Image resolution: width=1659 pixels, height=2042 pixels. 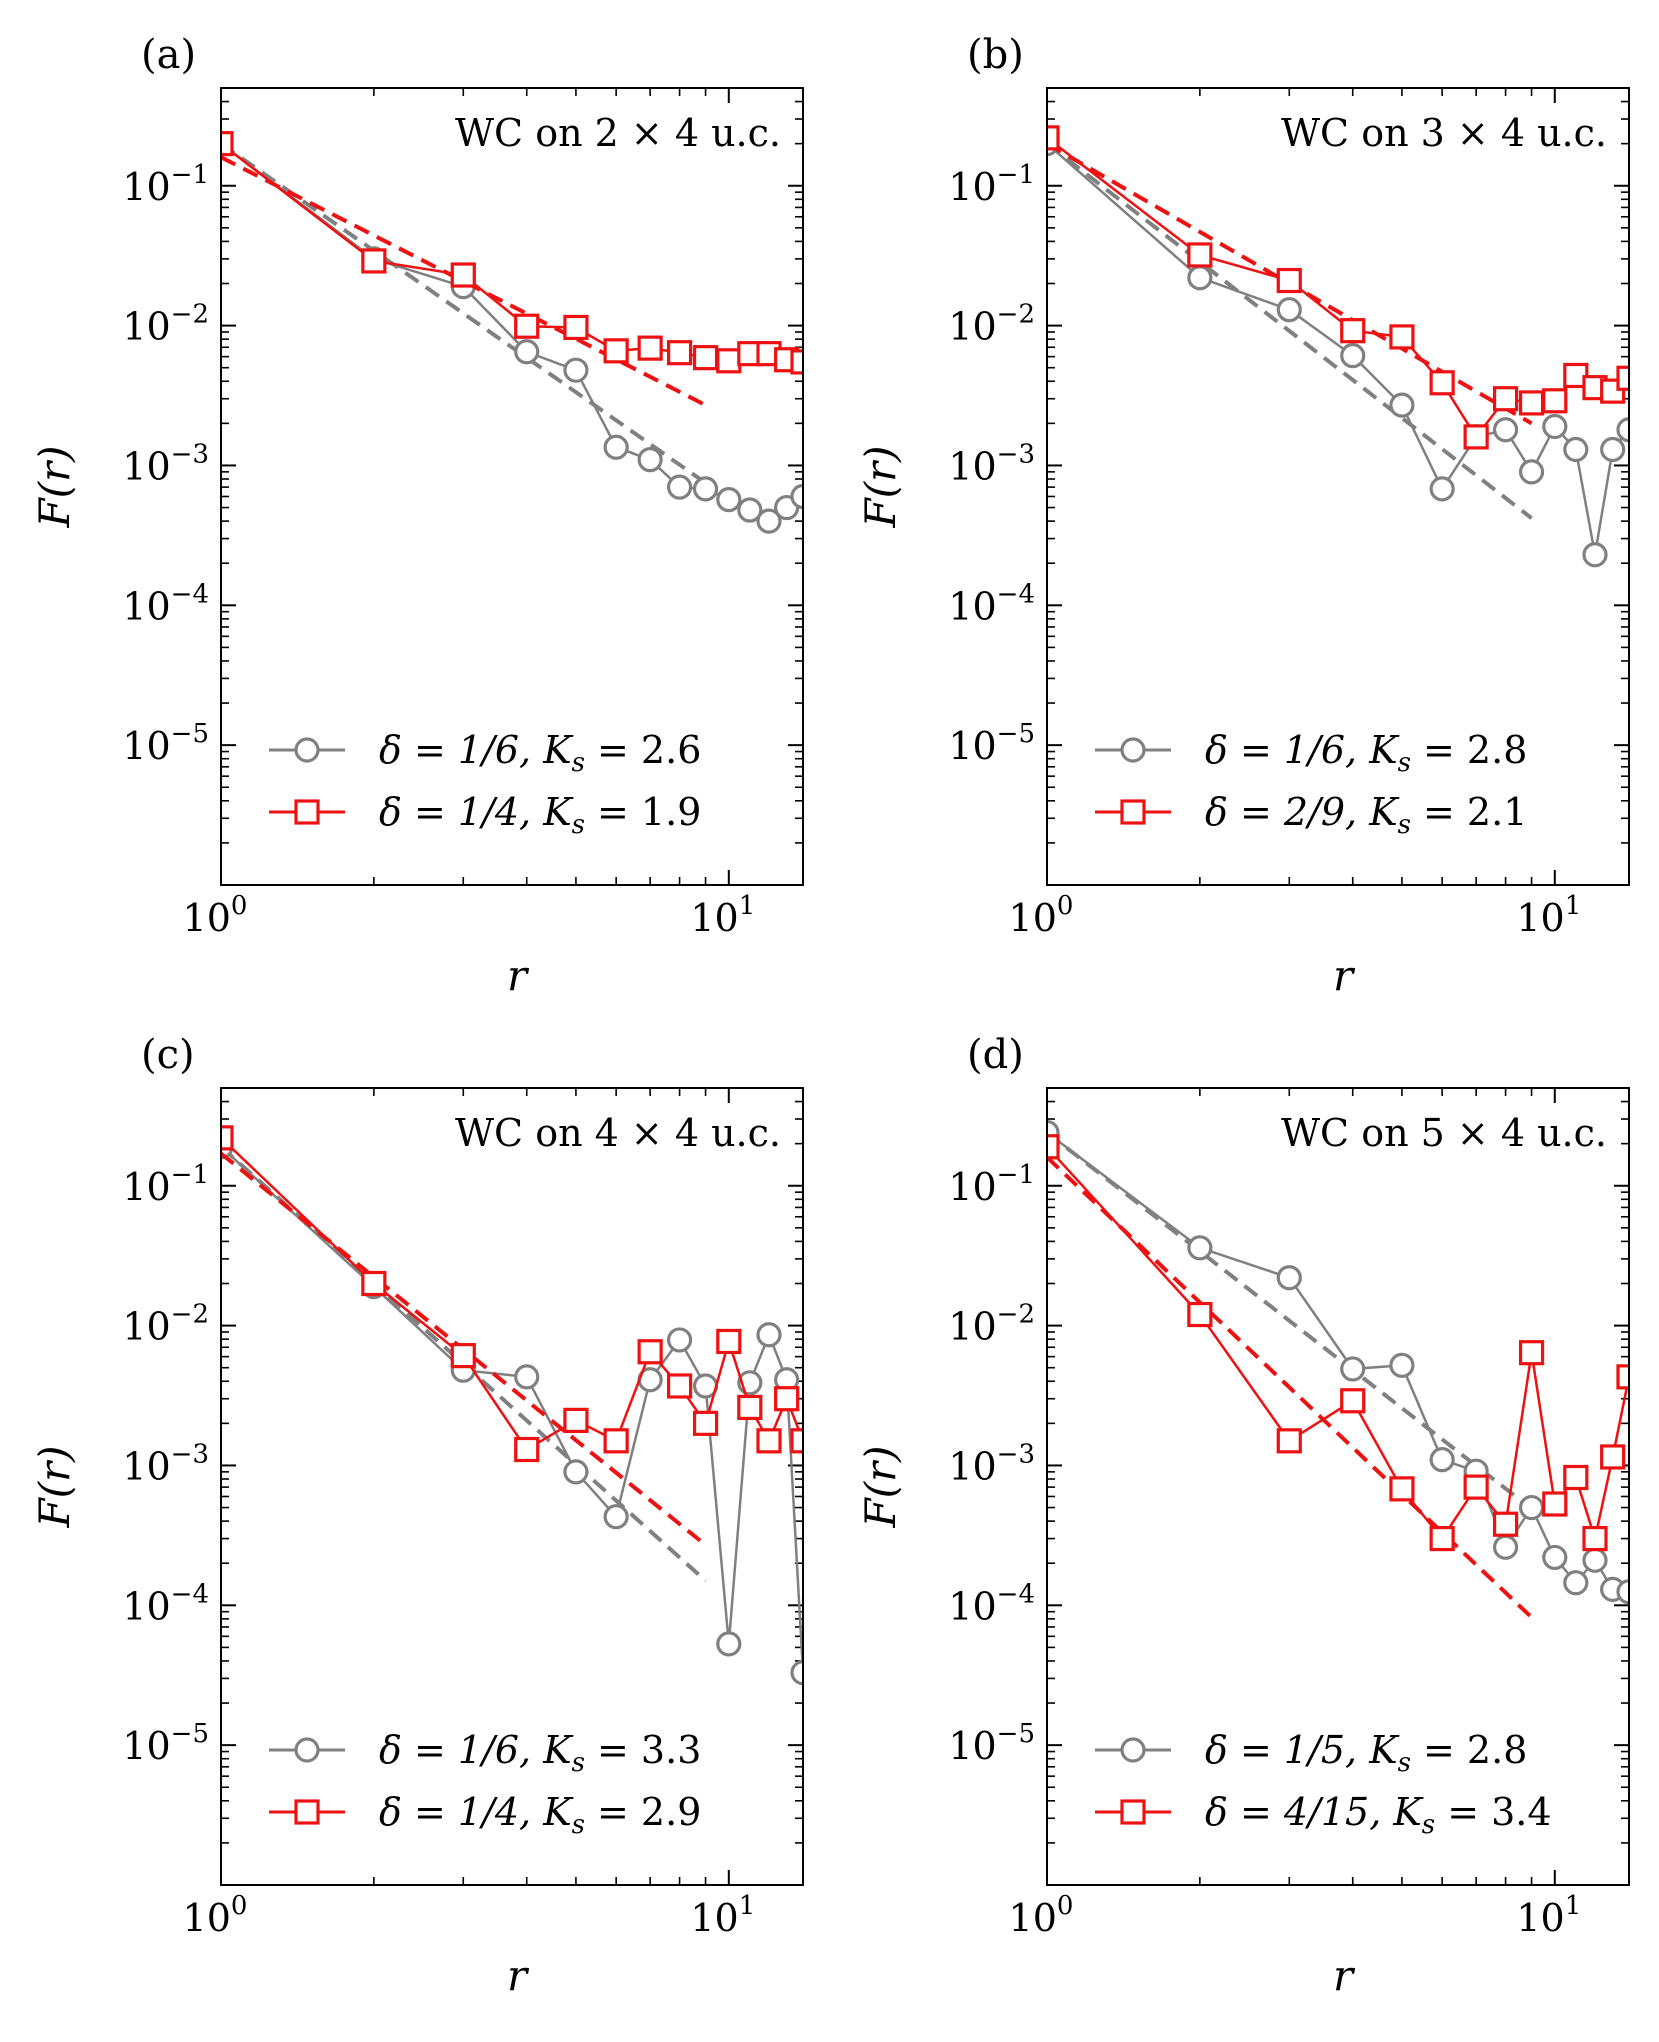 What do you see at coordinates (1366, 1753) in the screenshot?
I see `legend-label: δ = 1/5, Ks = 2.8` at bounding box center [1366, 1753].